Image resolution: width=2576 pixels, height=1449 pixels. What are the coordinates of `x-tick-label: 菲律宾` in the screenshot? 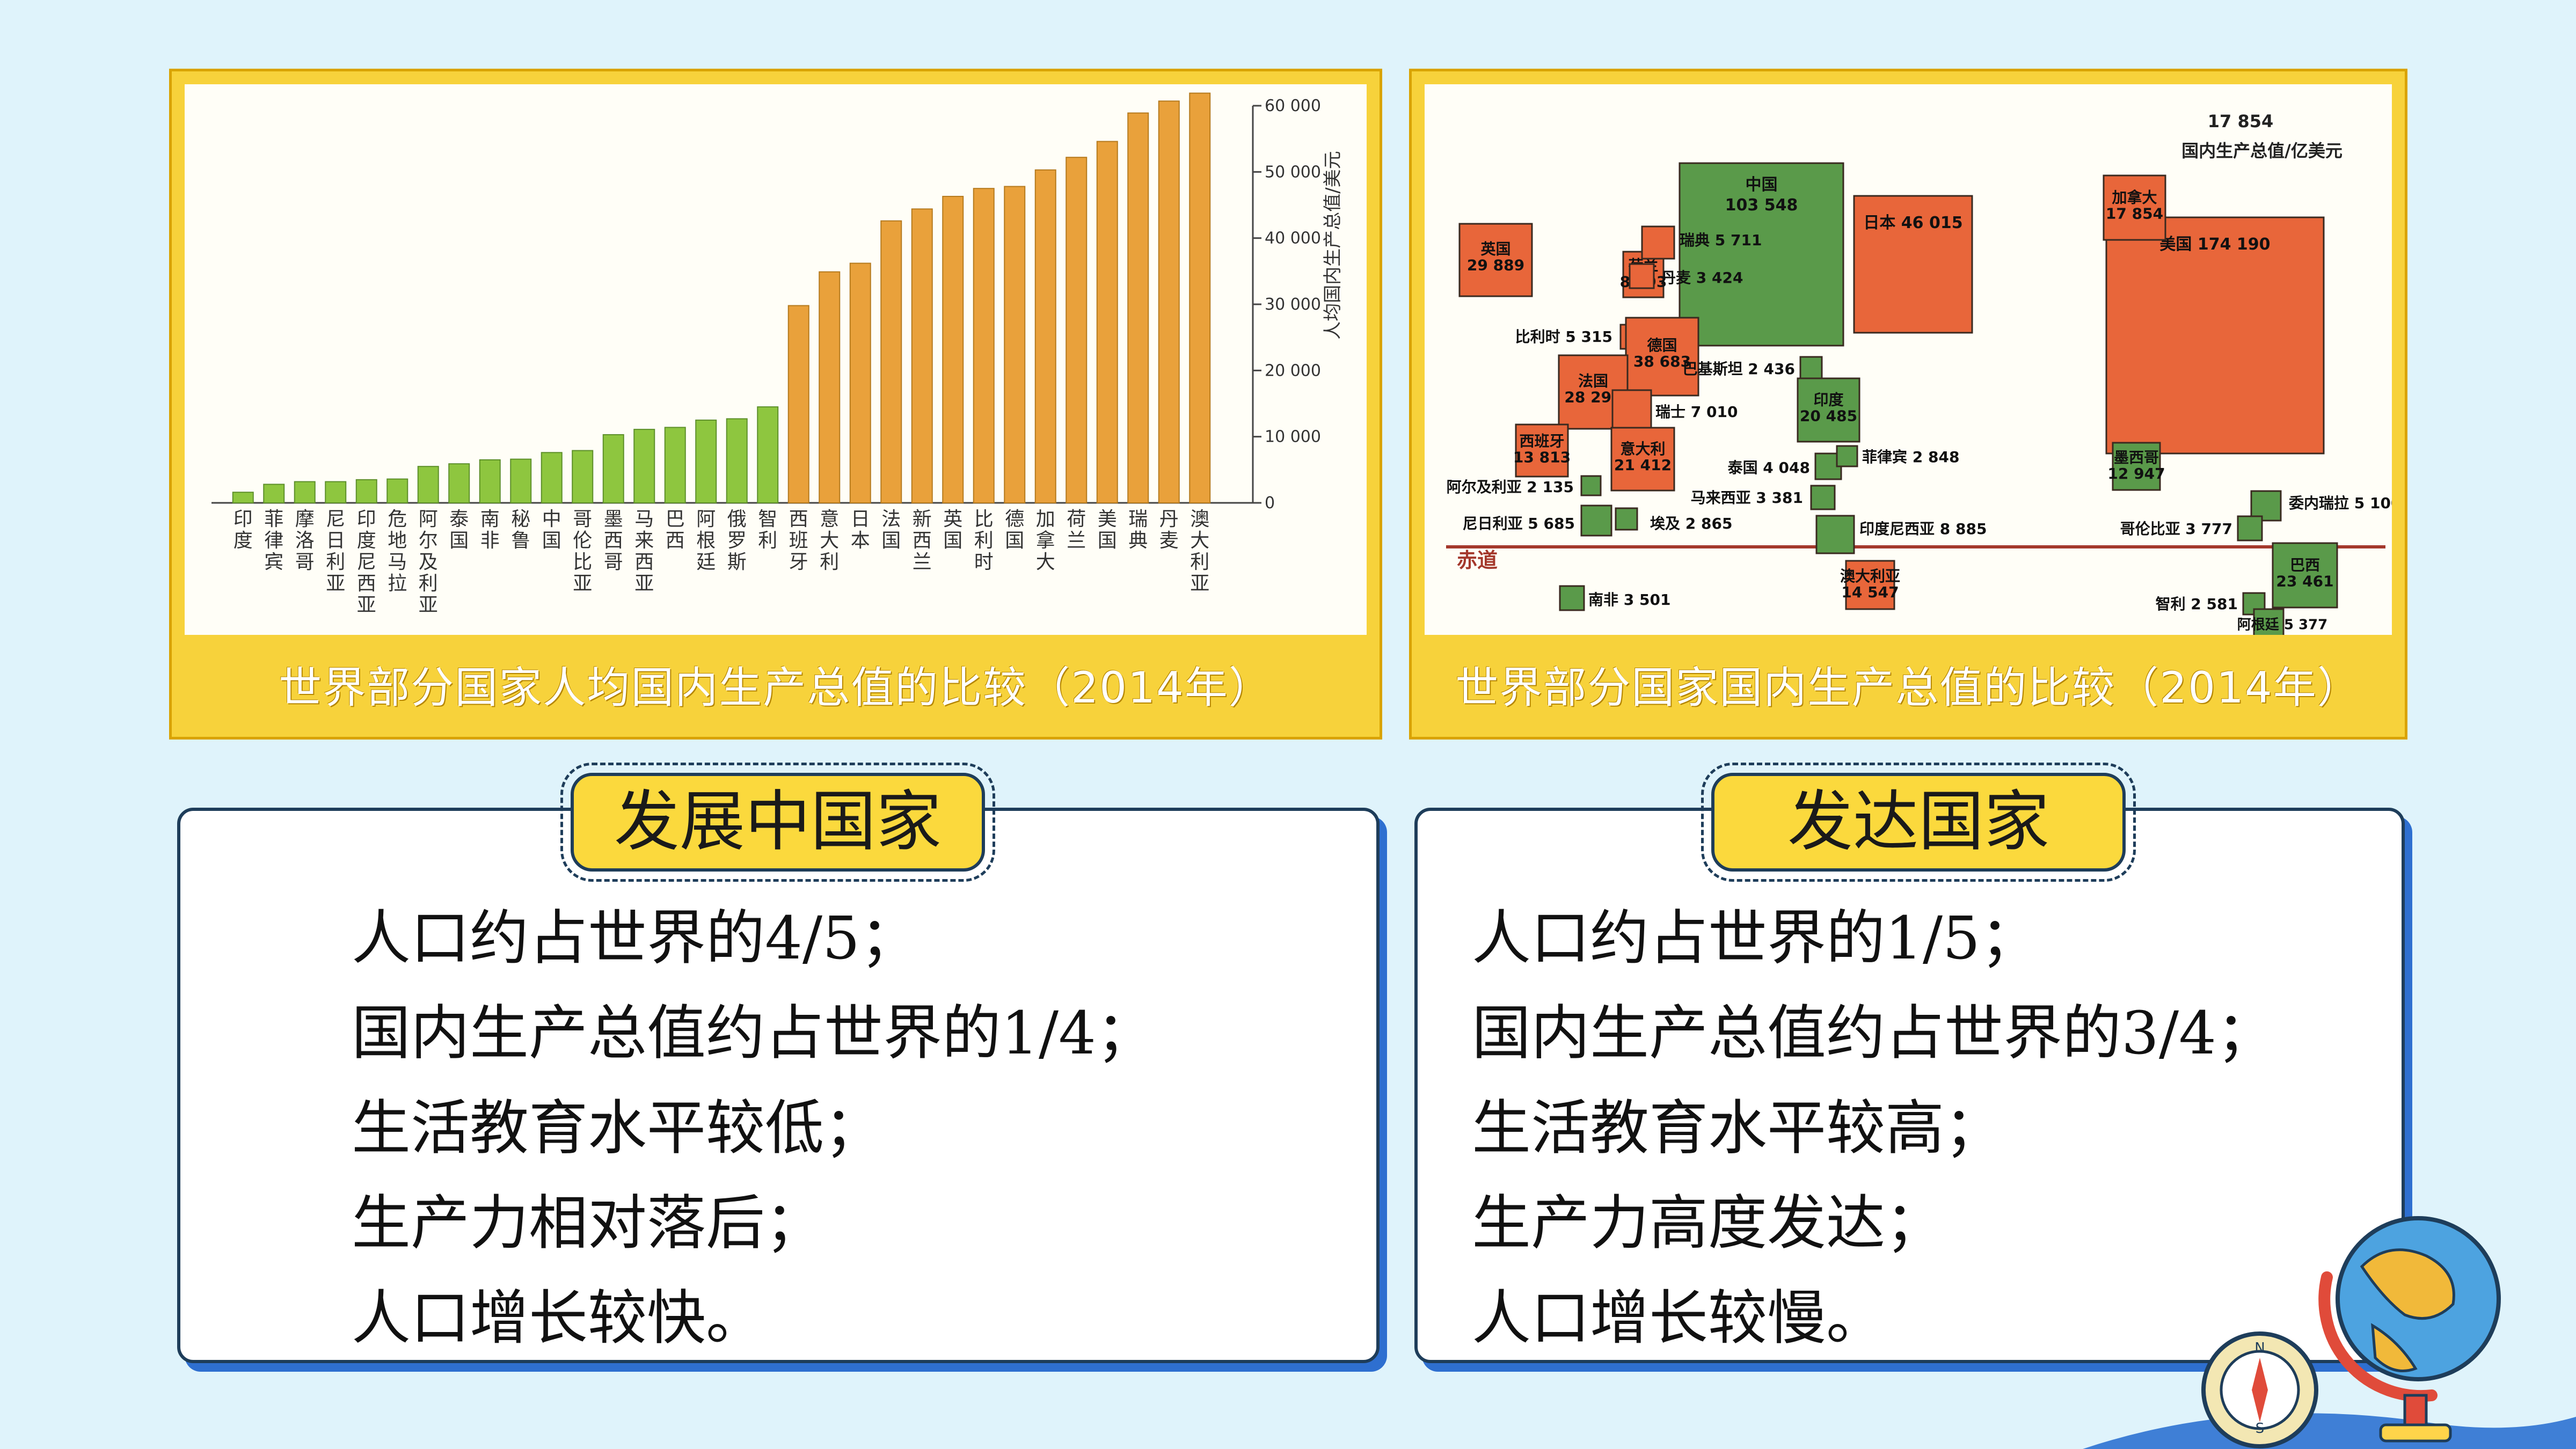 It's located at (273, 540).